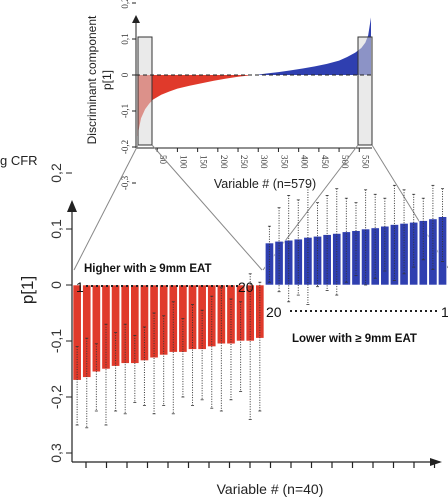 This screenshot has width=448, height=499. What do you see at coordinates (27, 290) in the screenshot?
I see `bottom-ylabel: p[1]` at bounding box center [27, 290].